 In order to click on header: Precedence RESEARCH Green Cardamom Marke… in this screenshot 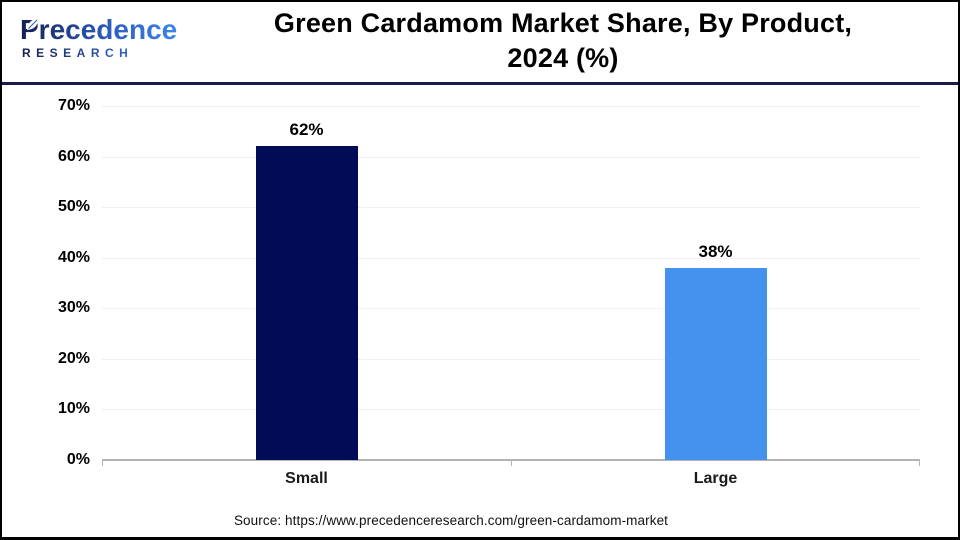, I will do `click(480, 42)`.